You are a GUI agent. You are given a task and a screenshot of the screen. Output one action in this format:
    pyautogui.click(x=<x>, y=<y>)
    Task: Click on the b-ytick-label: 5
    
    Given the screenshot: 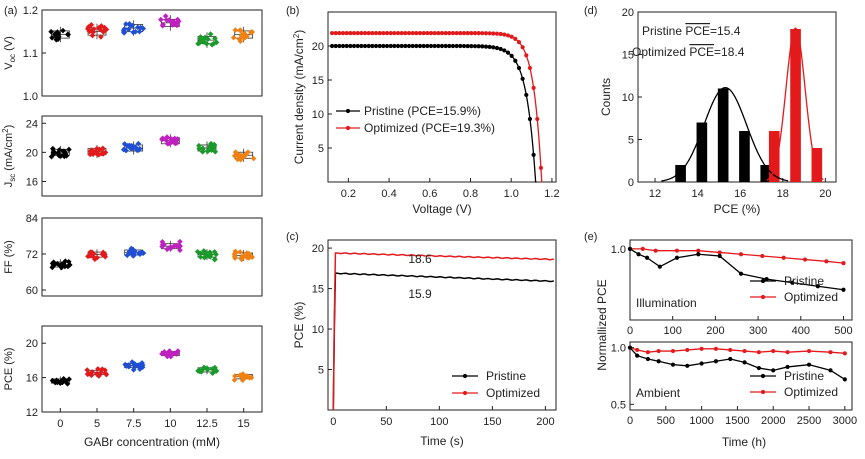 What is the action you would take?
    pyautogui.click(x=321, y=149)
    